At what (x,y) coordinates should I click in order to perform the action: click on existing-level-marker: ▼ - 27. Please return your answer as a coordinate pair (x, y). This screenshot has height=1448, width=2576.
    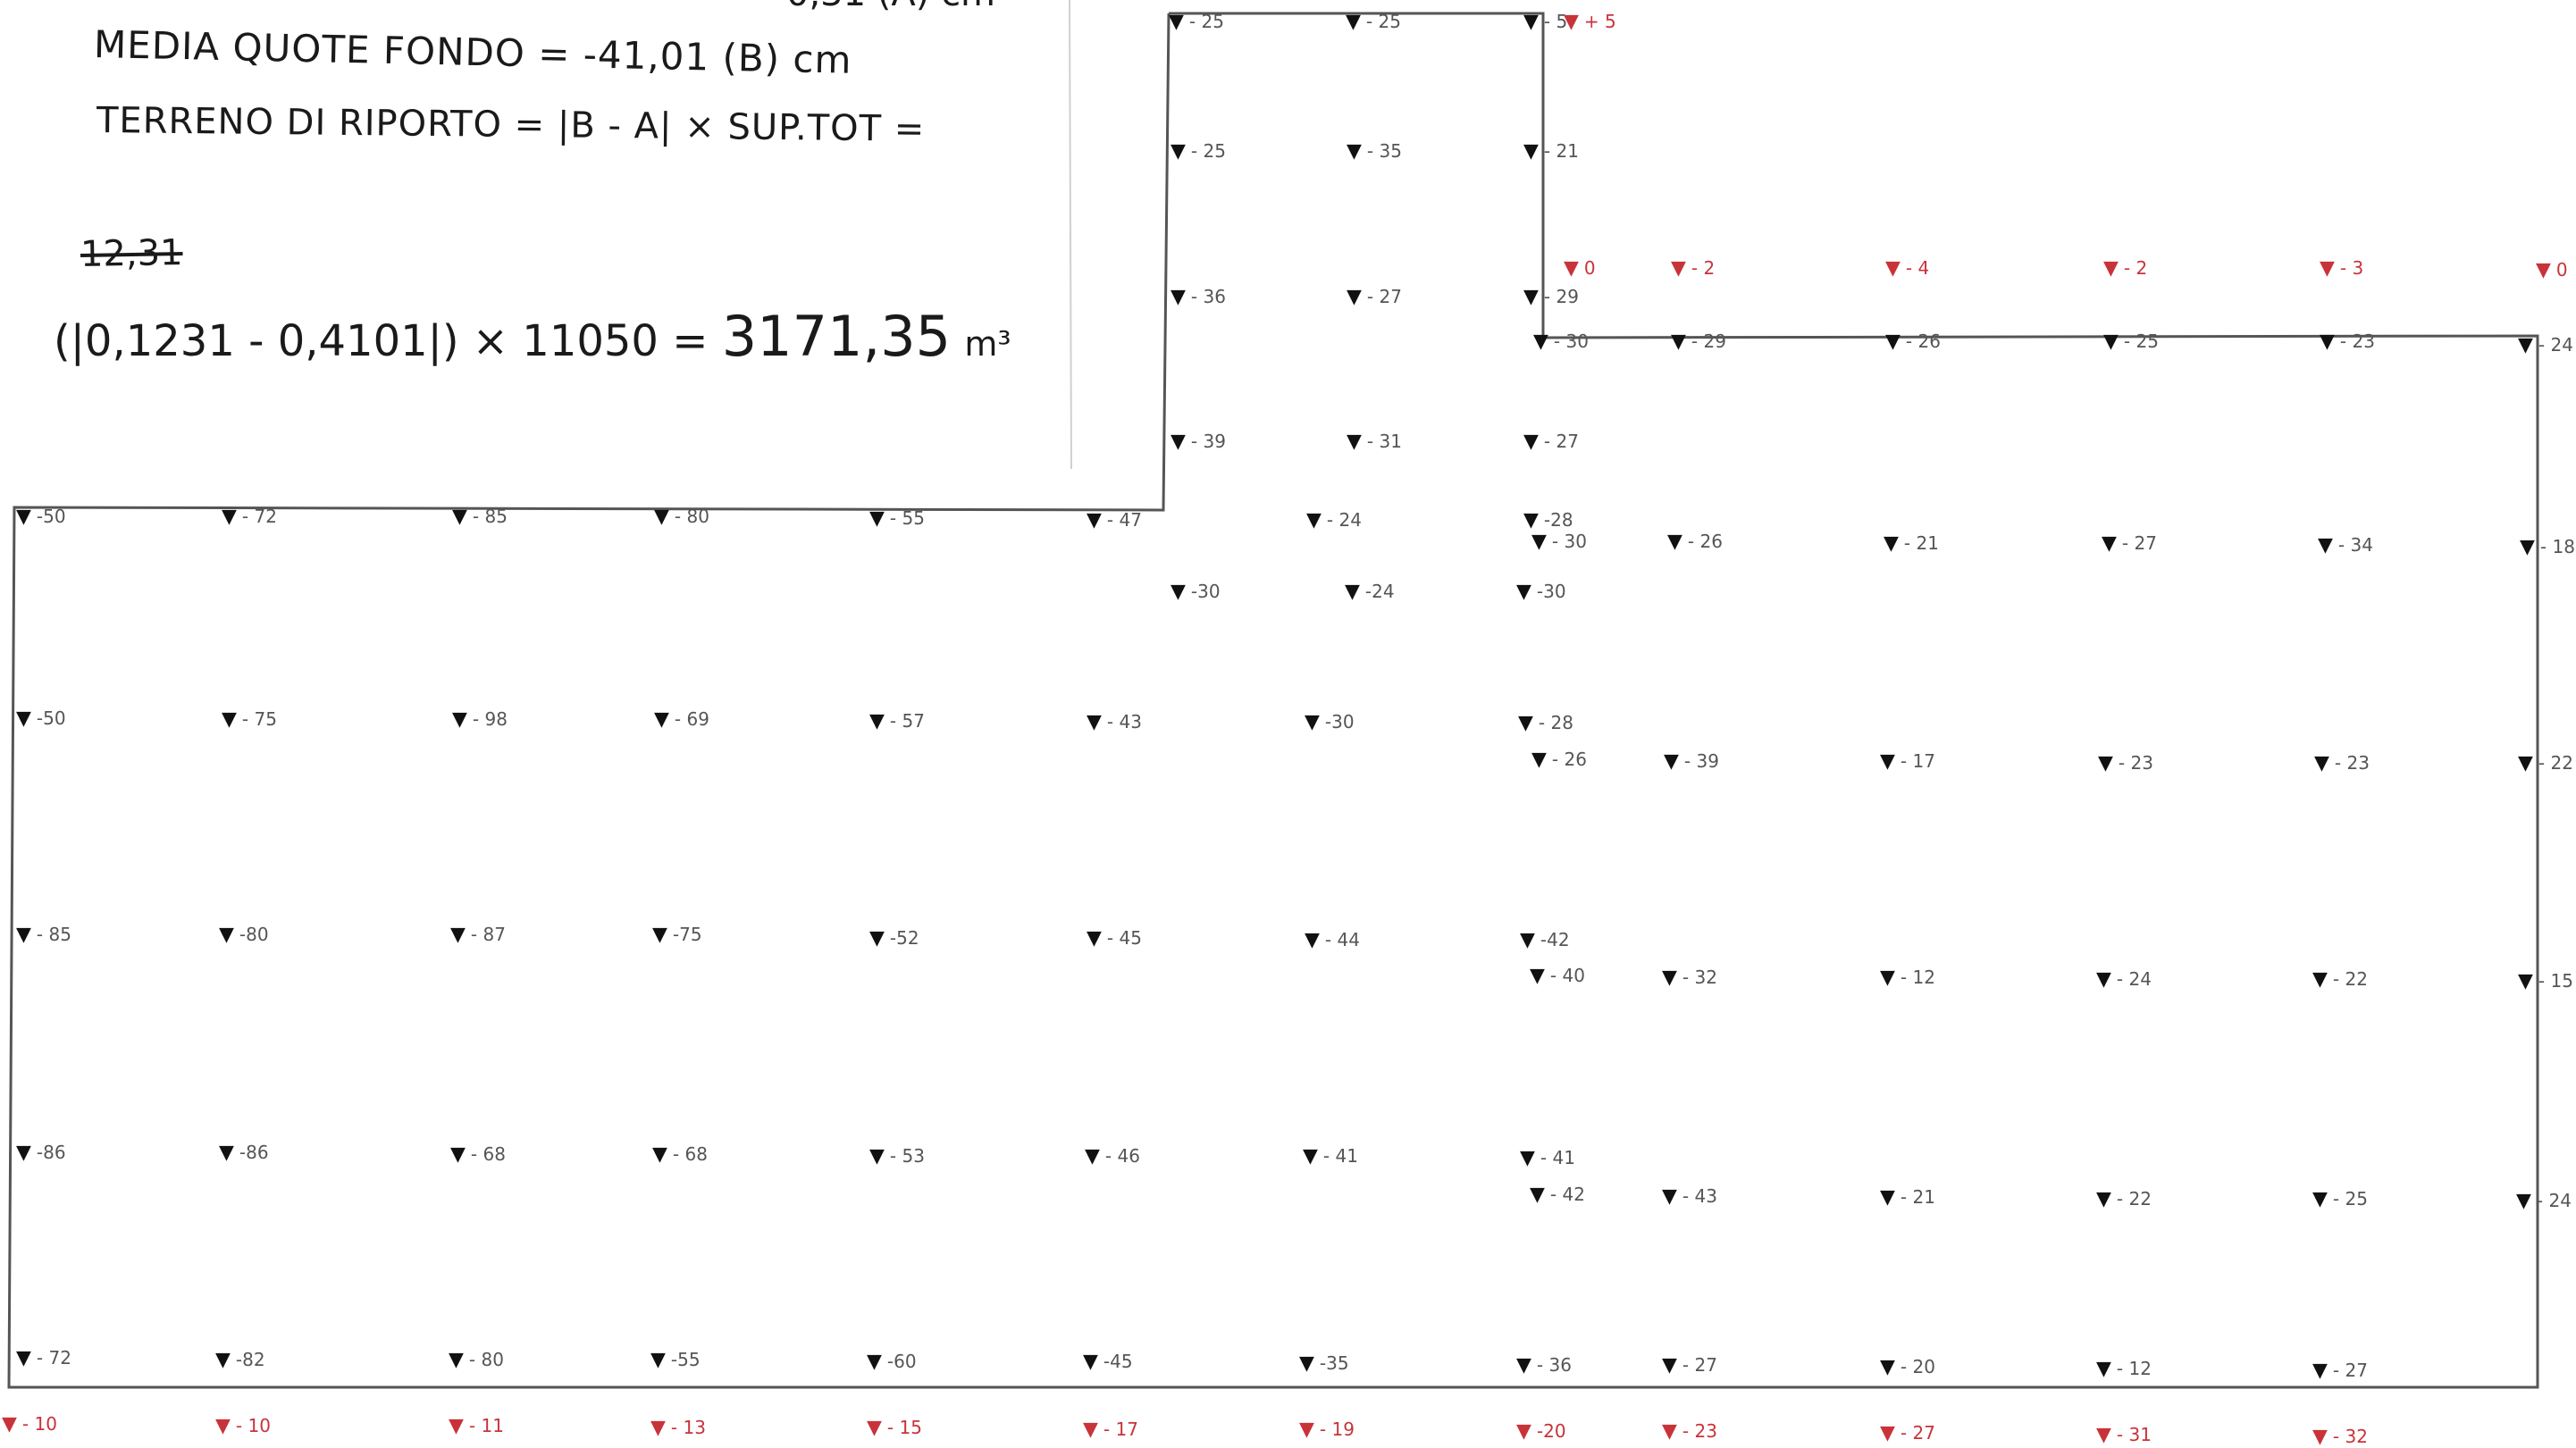
    Looking at the image, I should click on (2130, 543).